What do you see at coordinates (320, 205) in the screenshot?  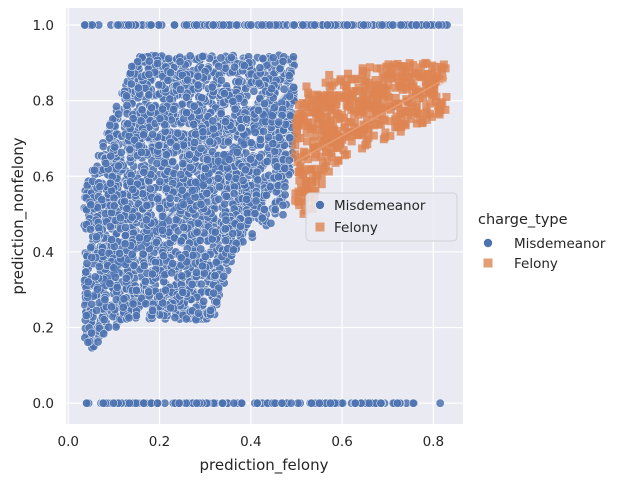 I see `legend-marker-misdemeanor` at bounding box center [320, 205].